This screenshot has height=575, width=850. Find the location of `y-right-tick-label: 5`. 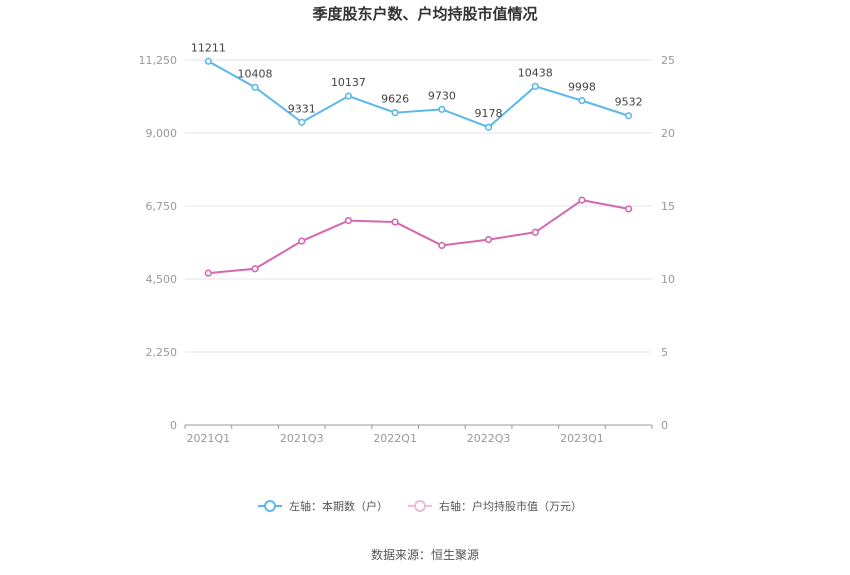

y-right-tick-label: 5 is located at coordinates (664, 352).